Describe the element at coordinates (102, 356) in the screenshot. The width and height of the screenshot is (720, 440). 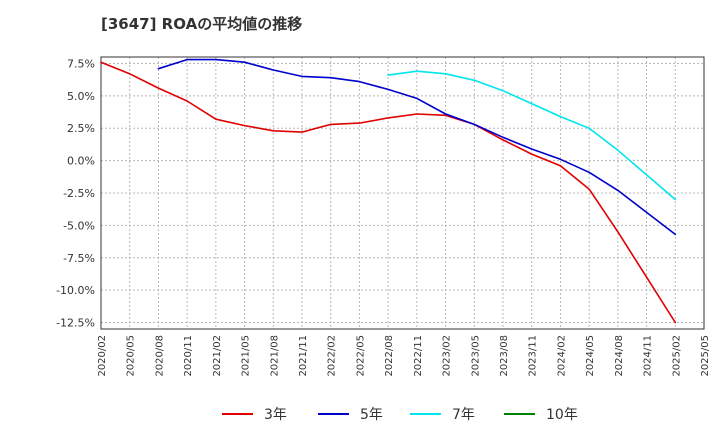
I see `x-tick-label: 2020/02` at that location.